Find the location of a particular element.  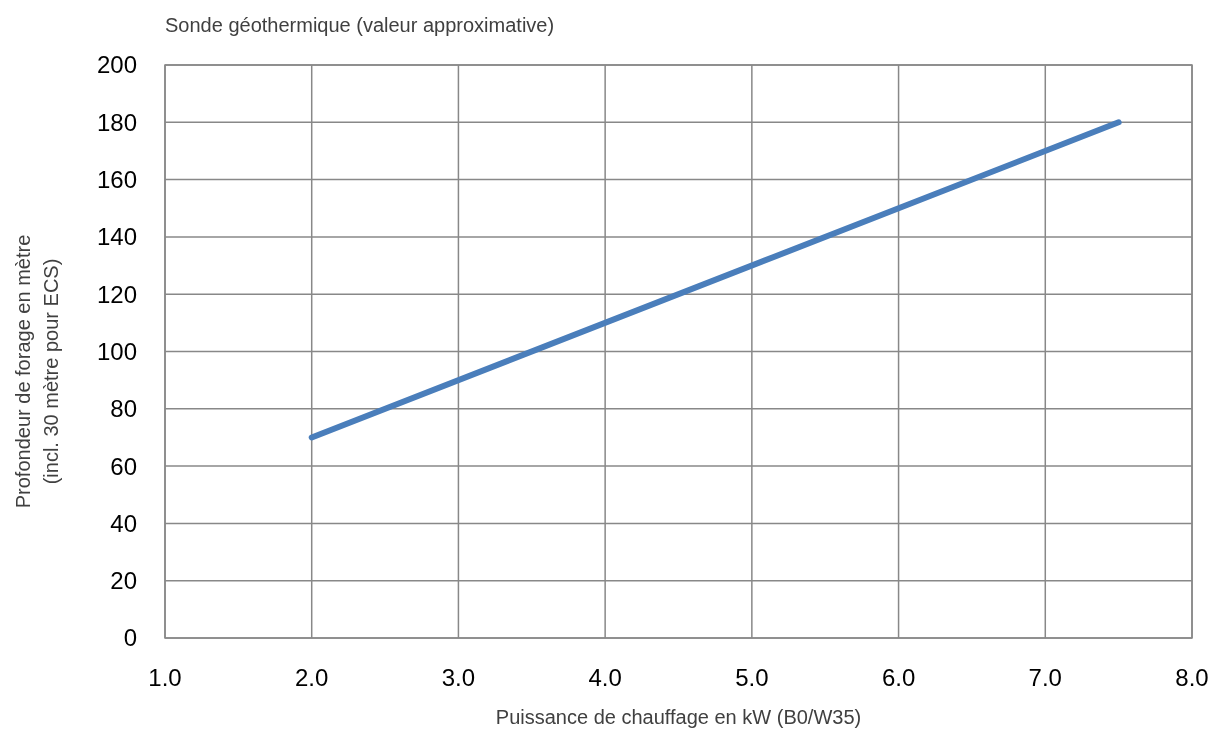

chart-title: Sonde géothermique (valeur approximative) is located at coordinates (360, 25).